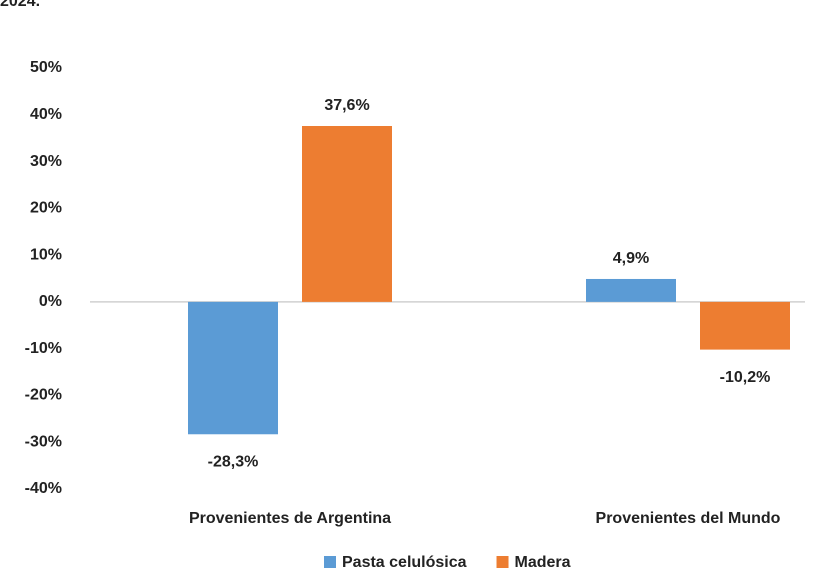 The height and width of the screenshot is (571, 813). I want to click on y-tick-label: 30%, so click(46, 161).